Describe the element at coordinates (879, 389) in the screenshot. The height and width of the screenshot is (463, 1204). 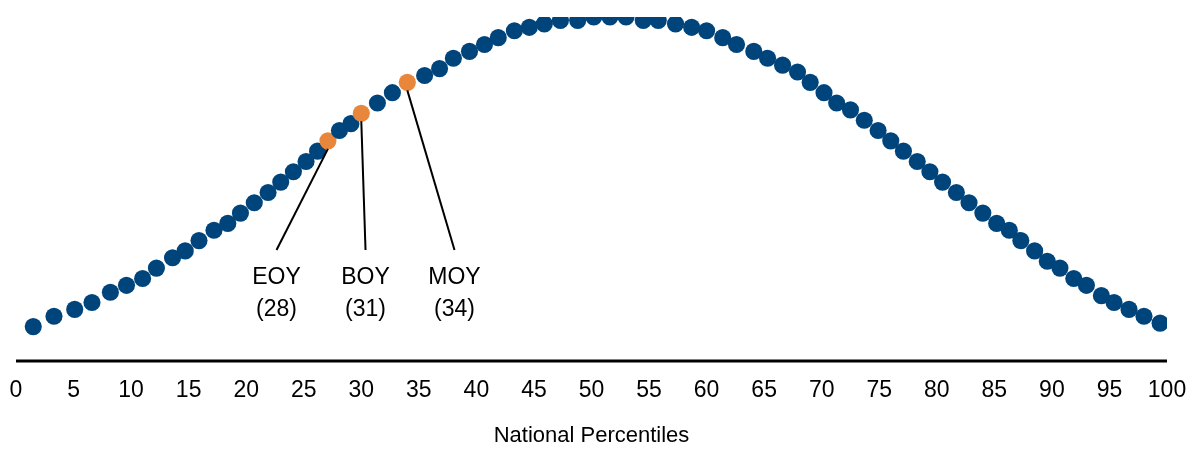
I see `x-tick-label: 75` at that location.